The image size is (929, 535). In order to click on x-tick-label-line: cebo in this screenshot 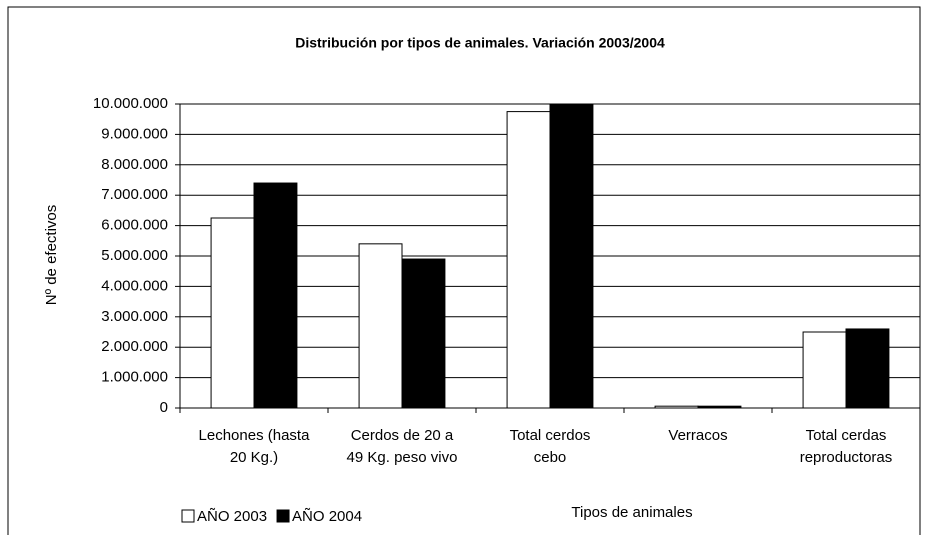, I will do `click(550, 457)`.